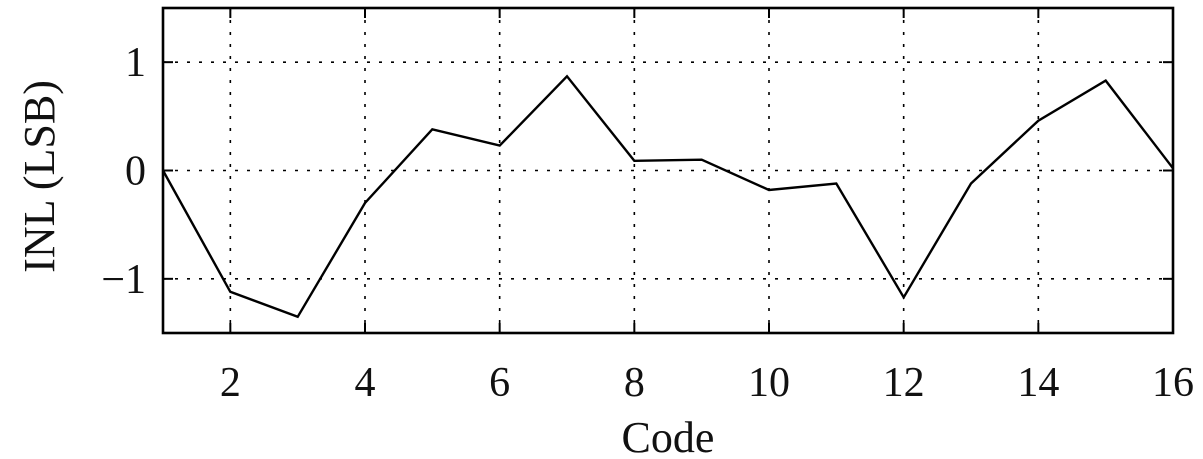 The height and width of the screenshot is (459, 1203). Describe the element at coordinates (499, 383) in the screenshot. I see `x-tick-label: 6` at that location.